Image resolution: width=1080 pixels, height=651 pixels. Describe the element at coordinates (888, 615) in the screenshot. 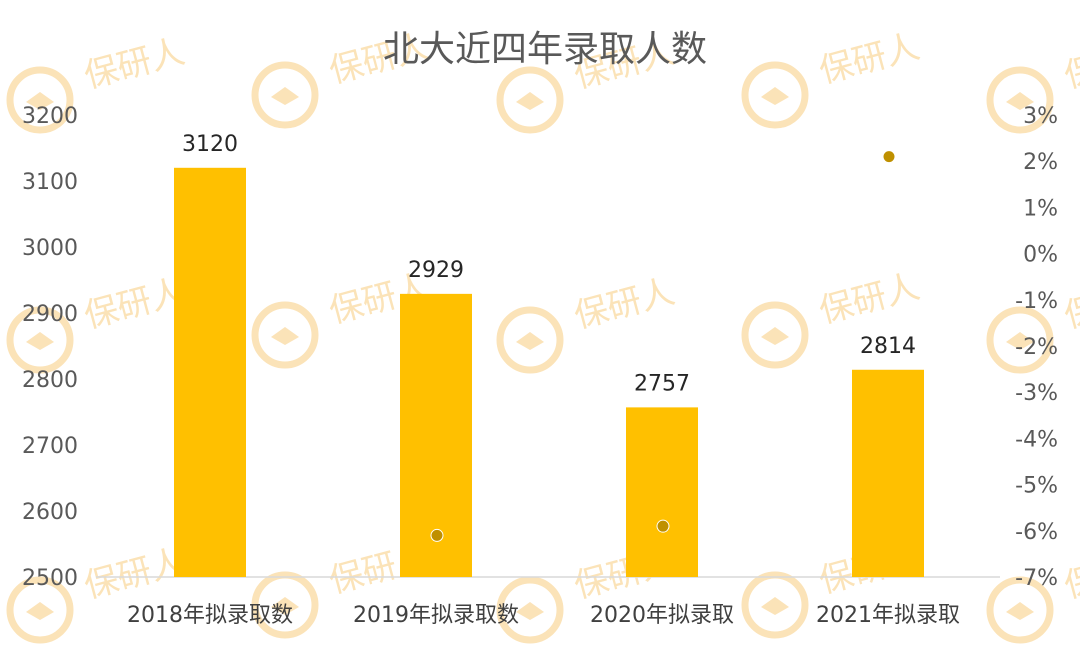

I see `x-tick-label: 2021年拟录取` at that location.